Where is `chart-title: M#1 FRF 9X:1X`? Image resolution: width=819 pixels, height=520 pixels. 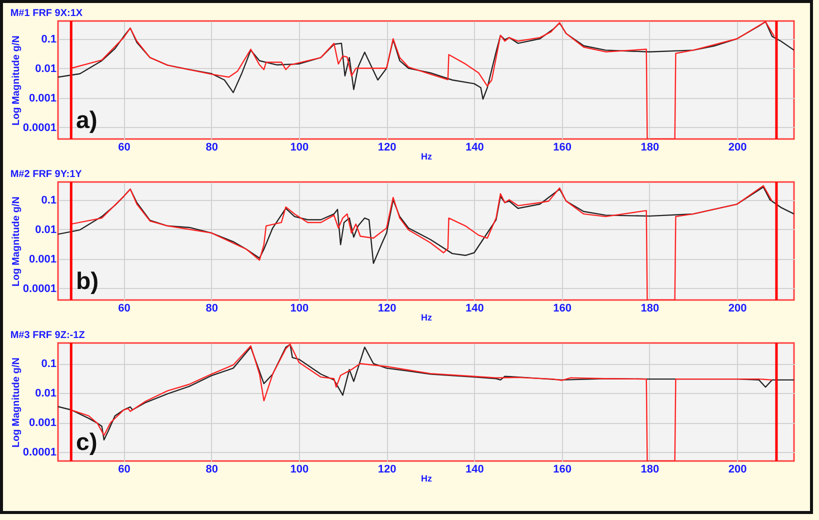
chart-title: M#1 FRF 9X:1X is located at coordinates (46, 13).